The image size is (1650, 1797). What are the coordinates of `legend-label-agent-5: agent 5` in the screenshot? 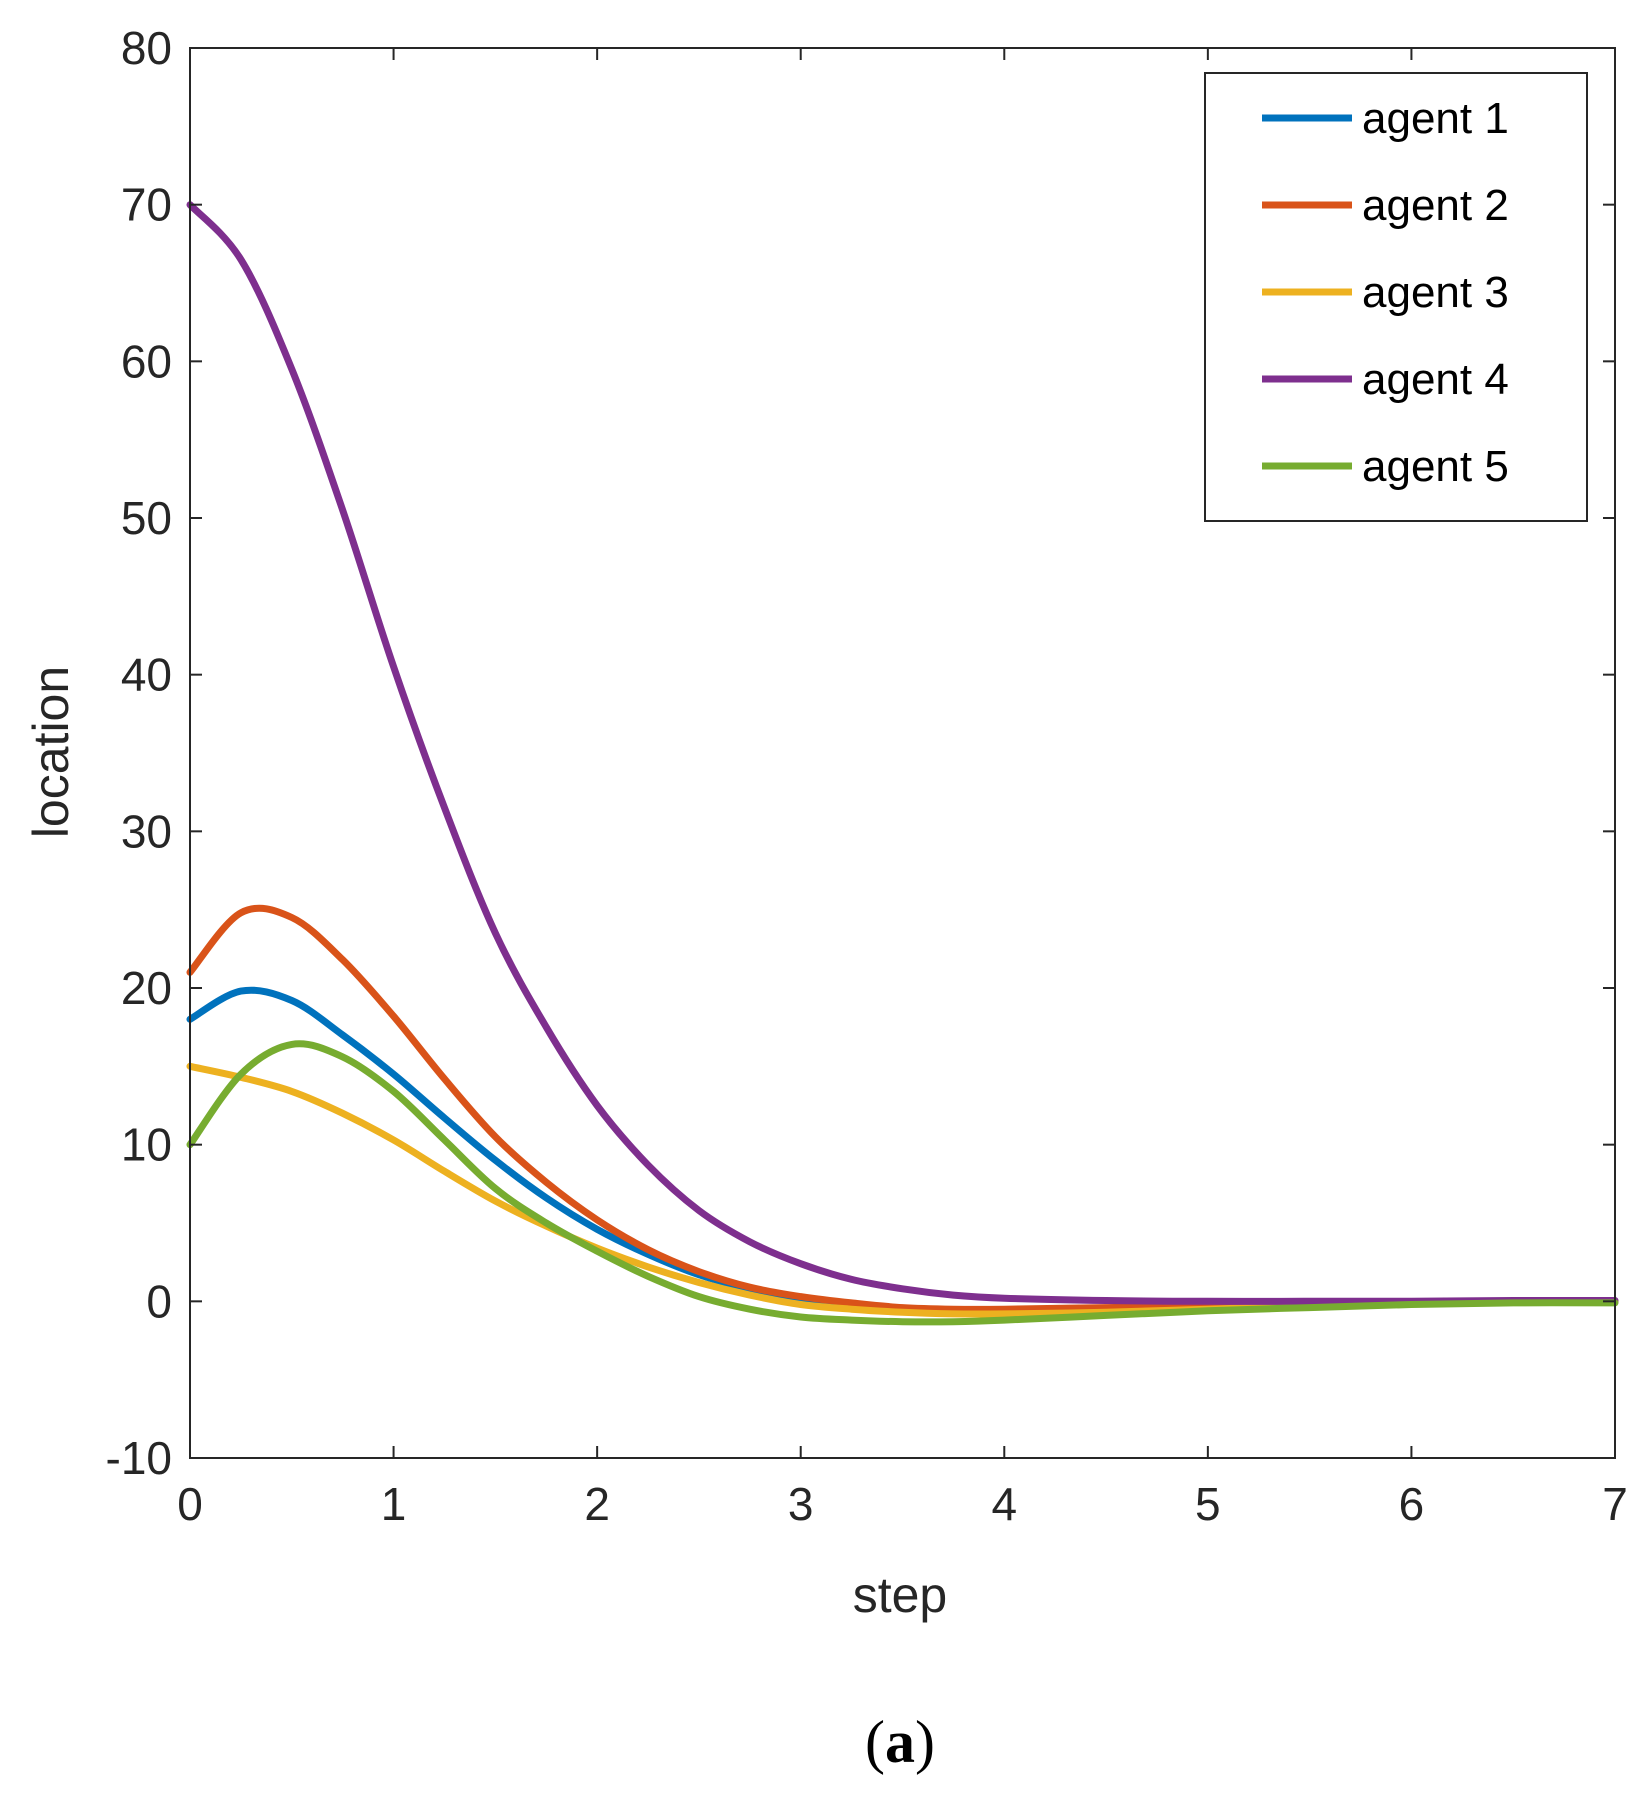 It's located at (1435, 466).